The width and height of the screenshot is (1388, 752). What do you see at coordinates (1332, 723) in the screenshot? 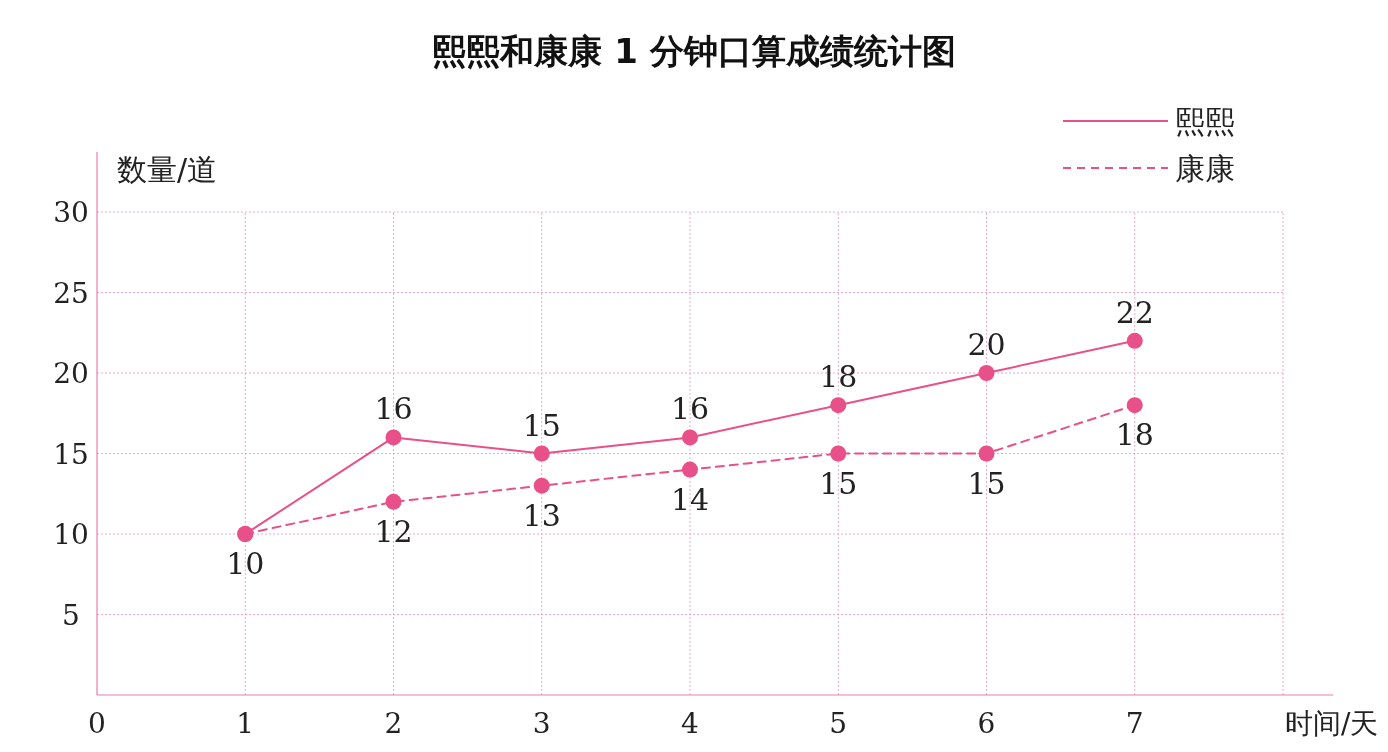
I see `x-axis-title: 时间/天` at bounding box center [1332, 723].